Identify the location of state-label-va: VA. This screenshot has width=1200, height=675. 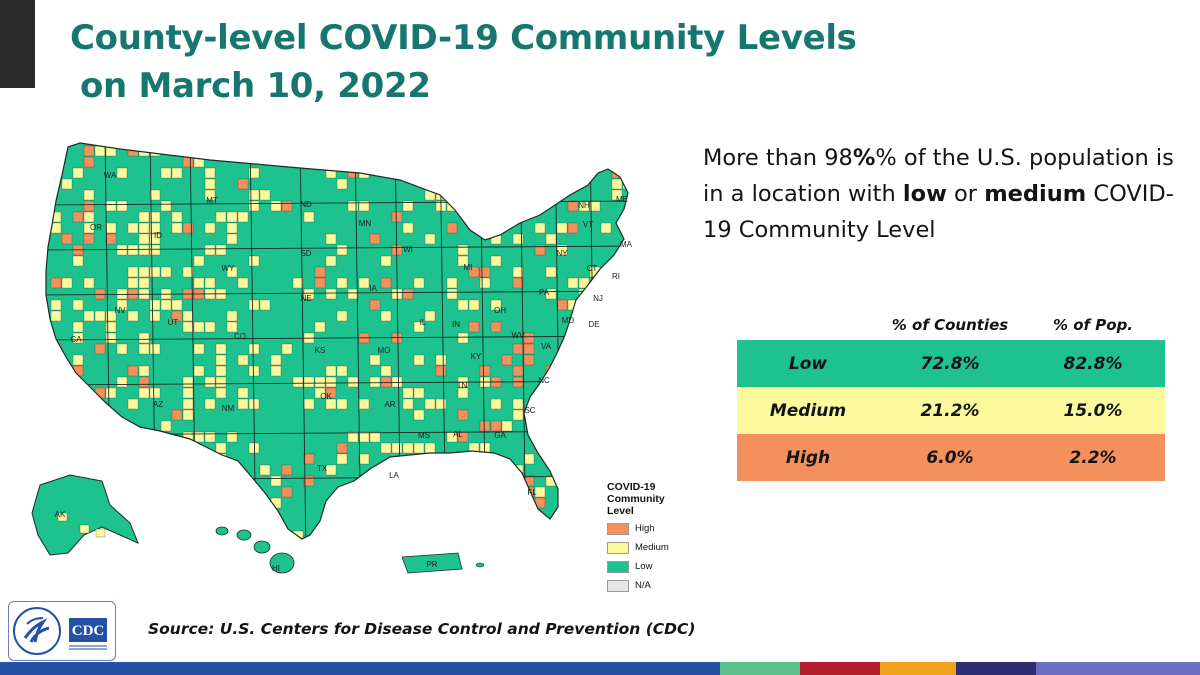
(546, 346).